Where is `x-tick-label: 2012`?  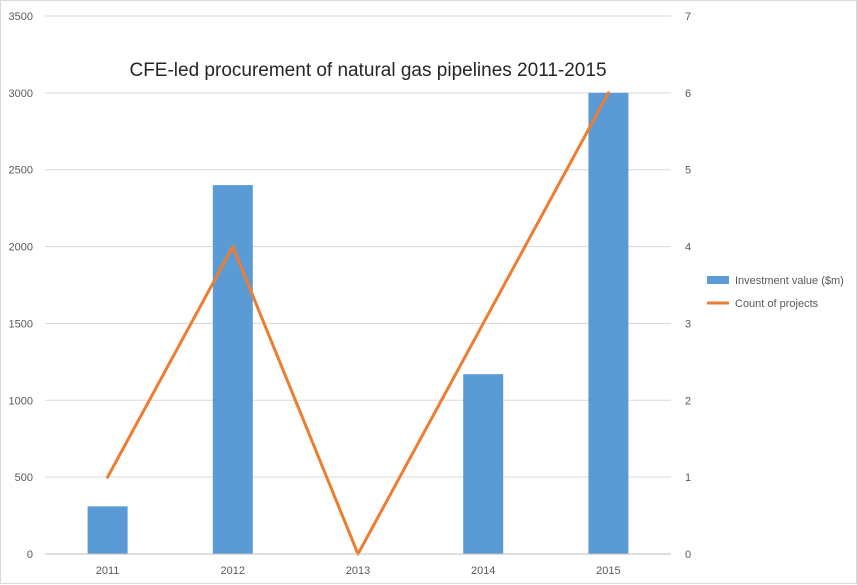 x-tick-label: 2012 is located at coordinates (233, 571).